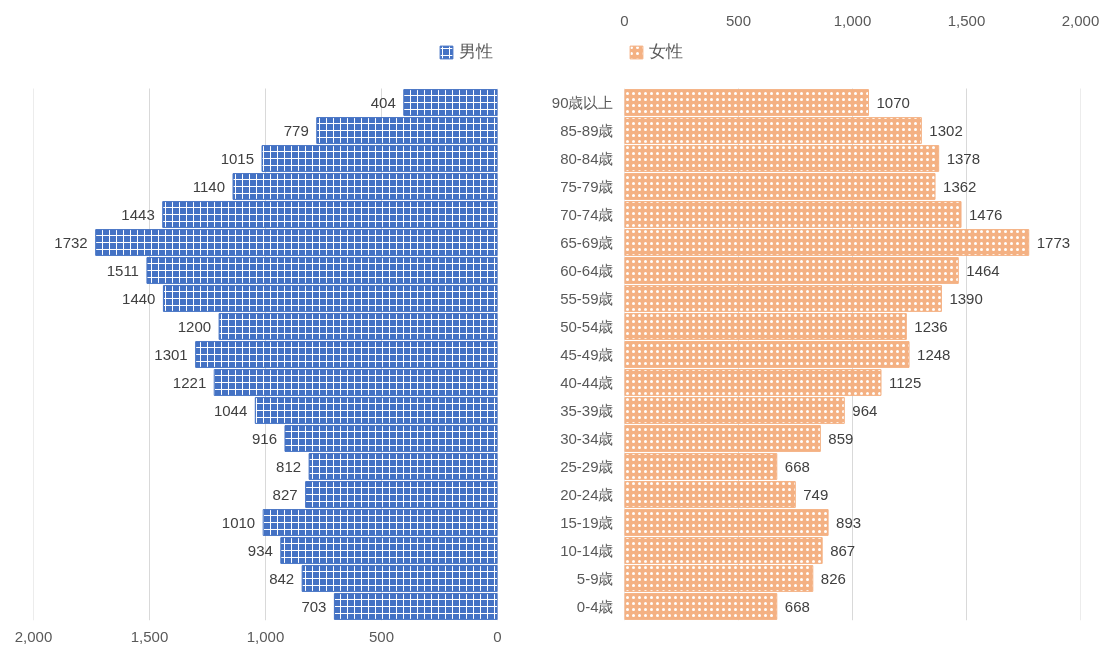  Describe the element at coordinates (931, 326) in the screenshot. I see `data-label: 1236` at that location.